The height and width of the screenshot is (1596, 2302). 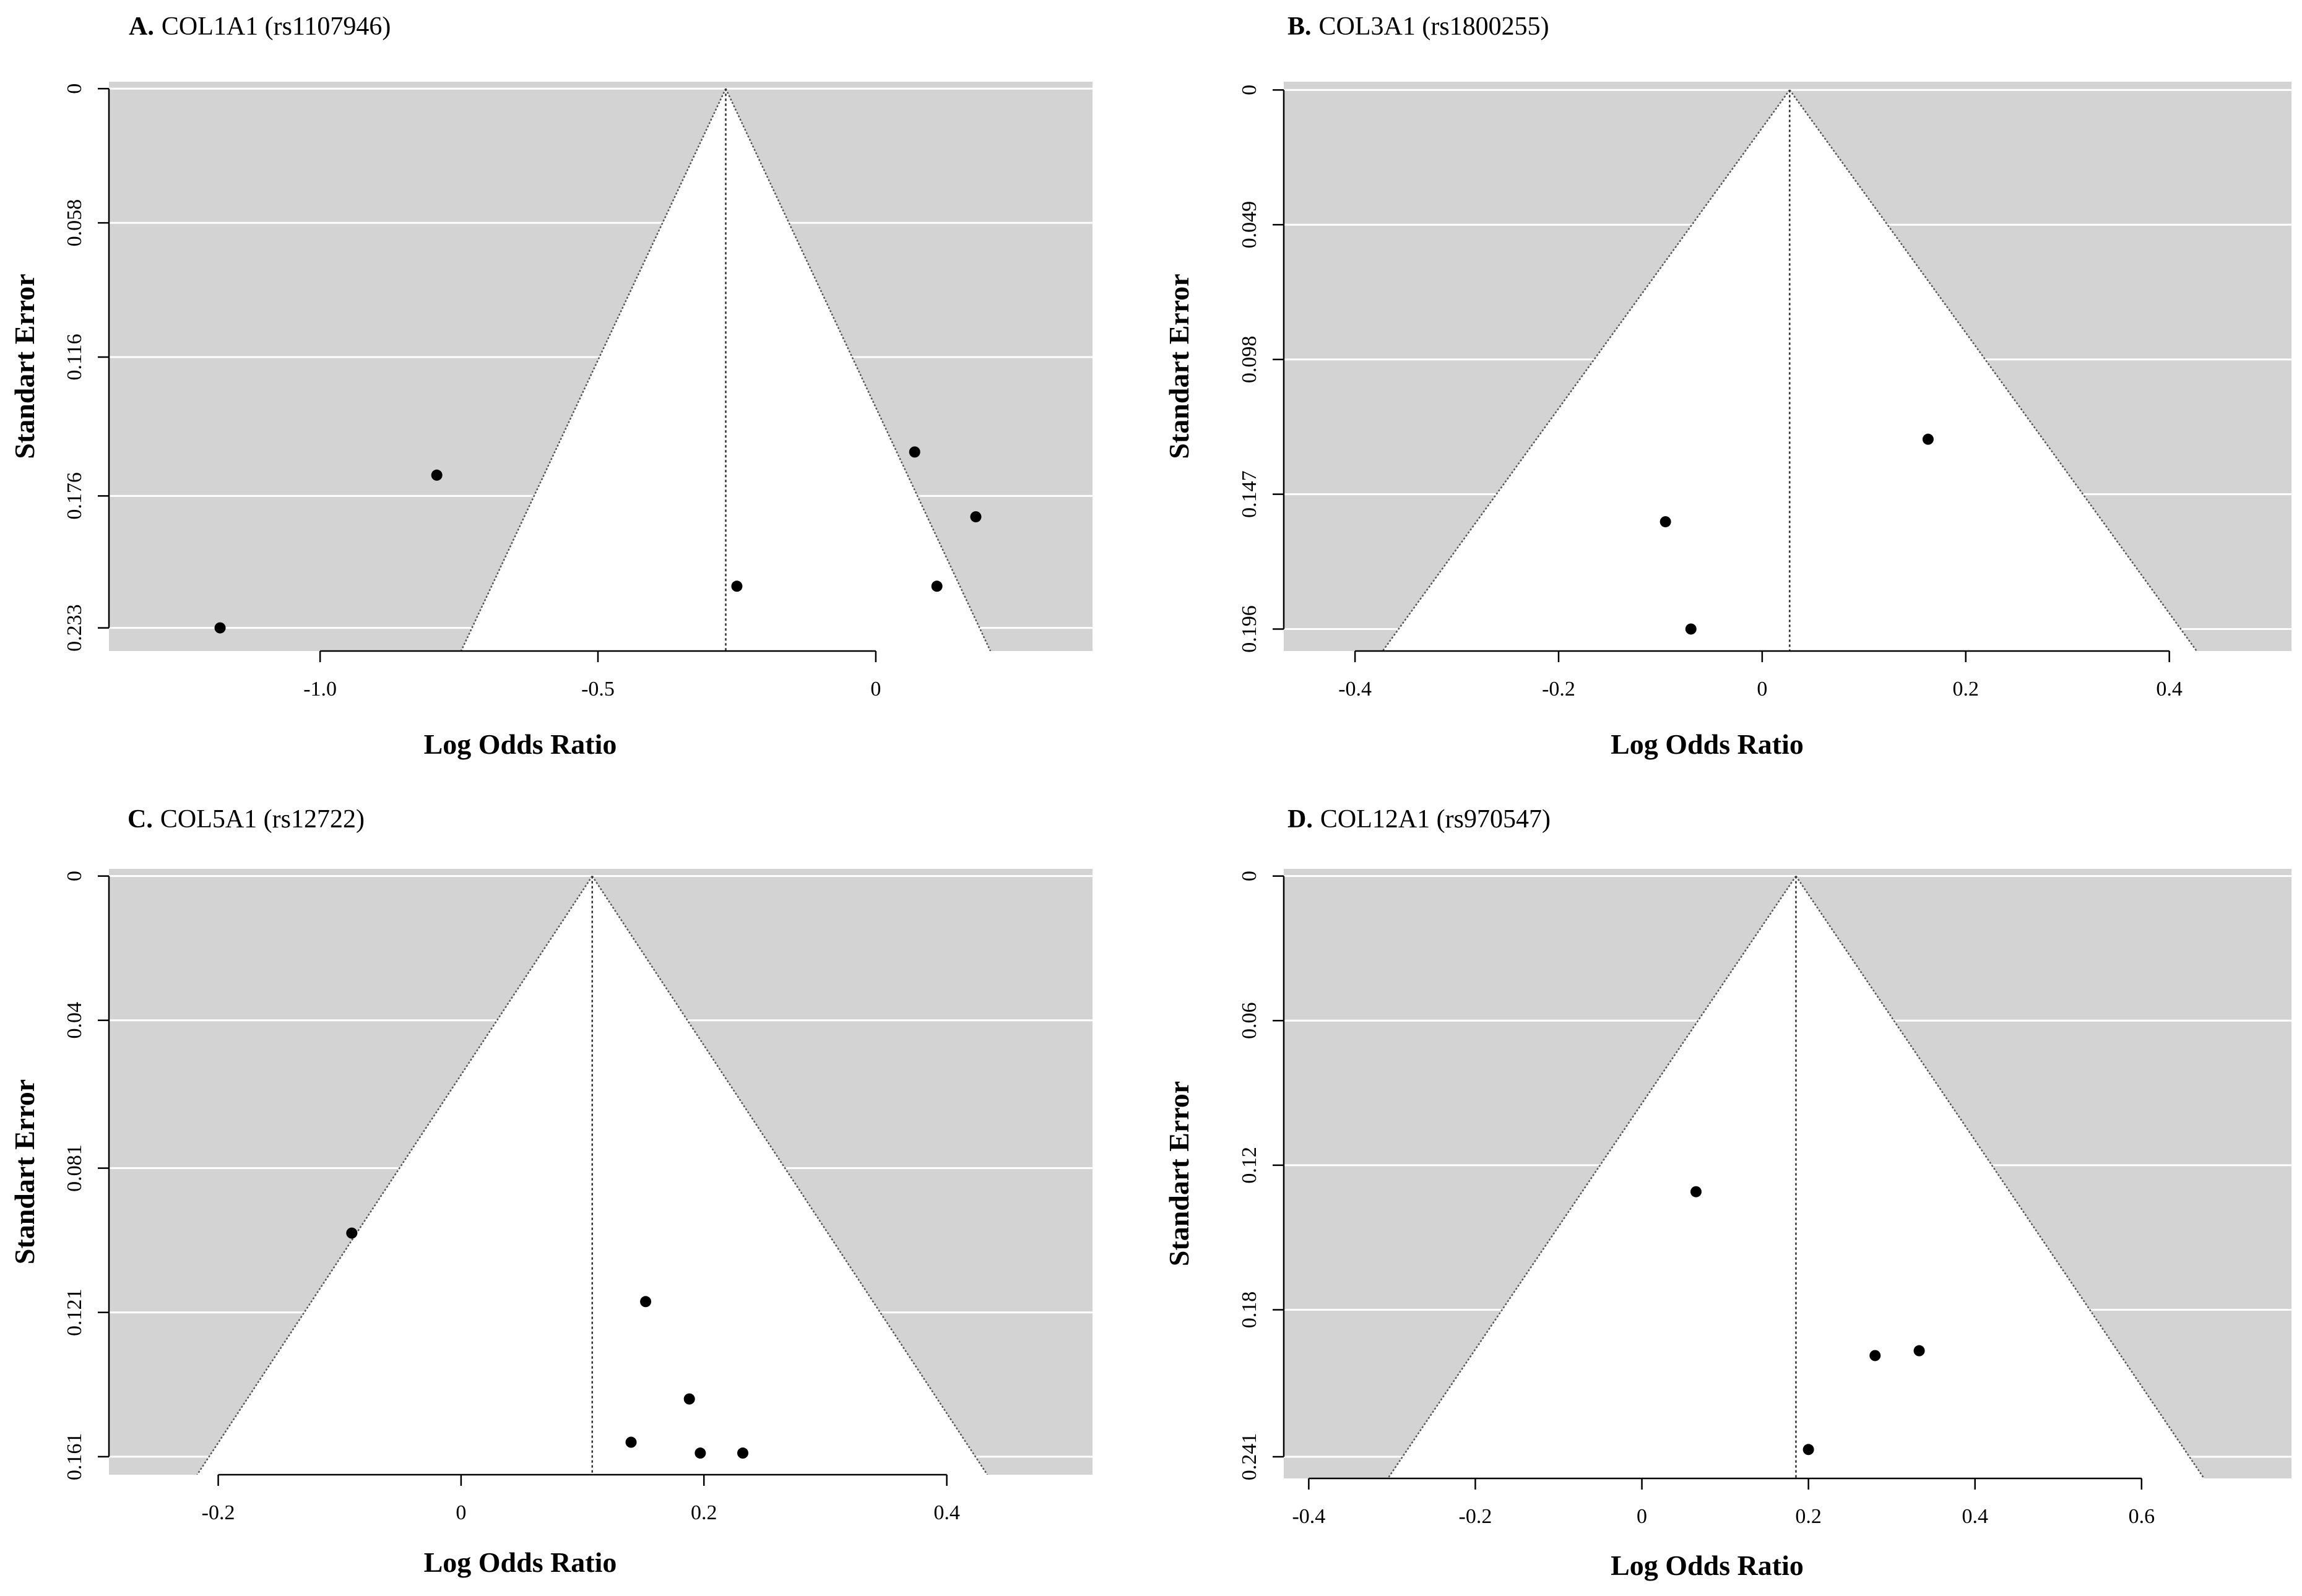 What do you see at coordinates (276, 26) in the screenshot?
I see `panel-title-text: COL1A1 (rs1107946)` at bounding box center [276, 26].